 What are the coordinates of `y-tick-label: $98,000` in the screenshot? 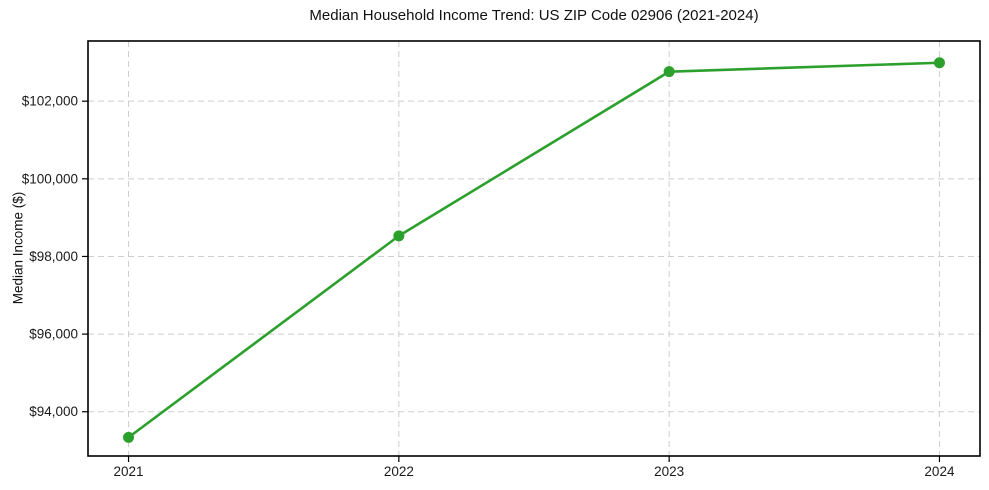 It's located at (53, 256).